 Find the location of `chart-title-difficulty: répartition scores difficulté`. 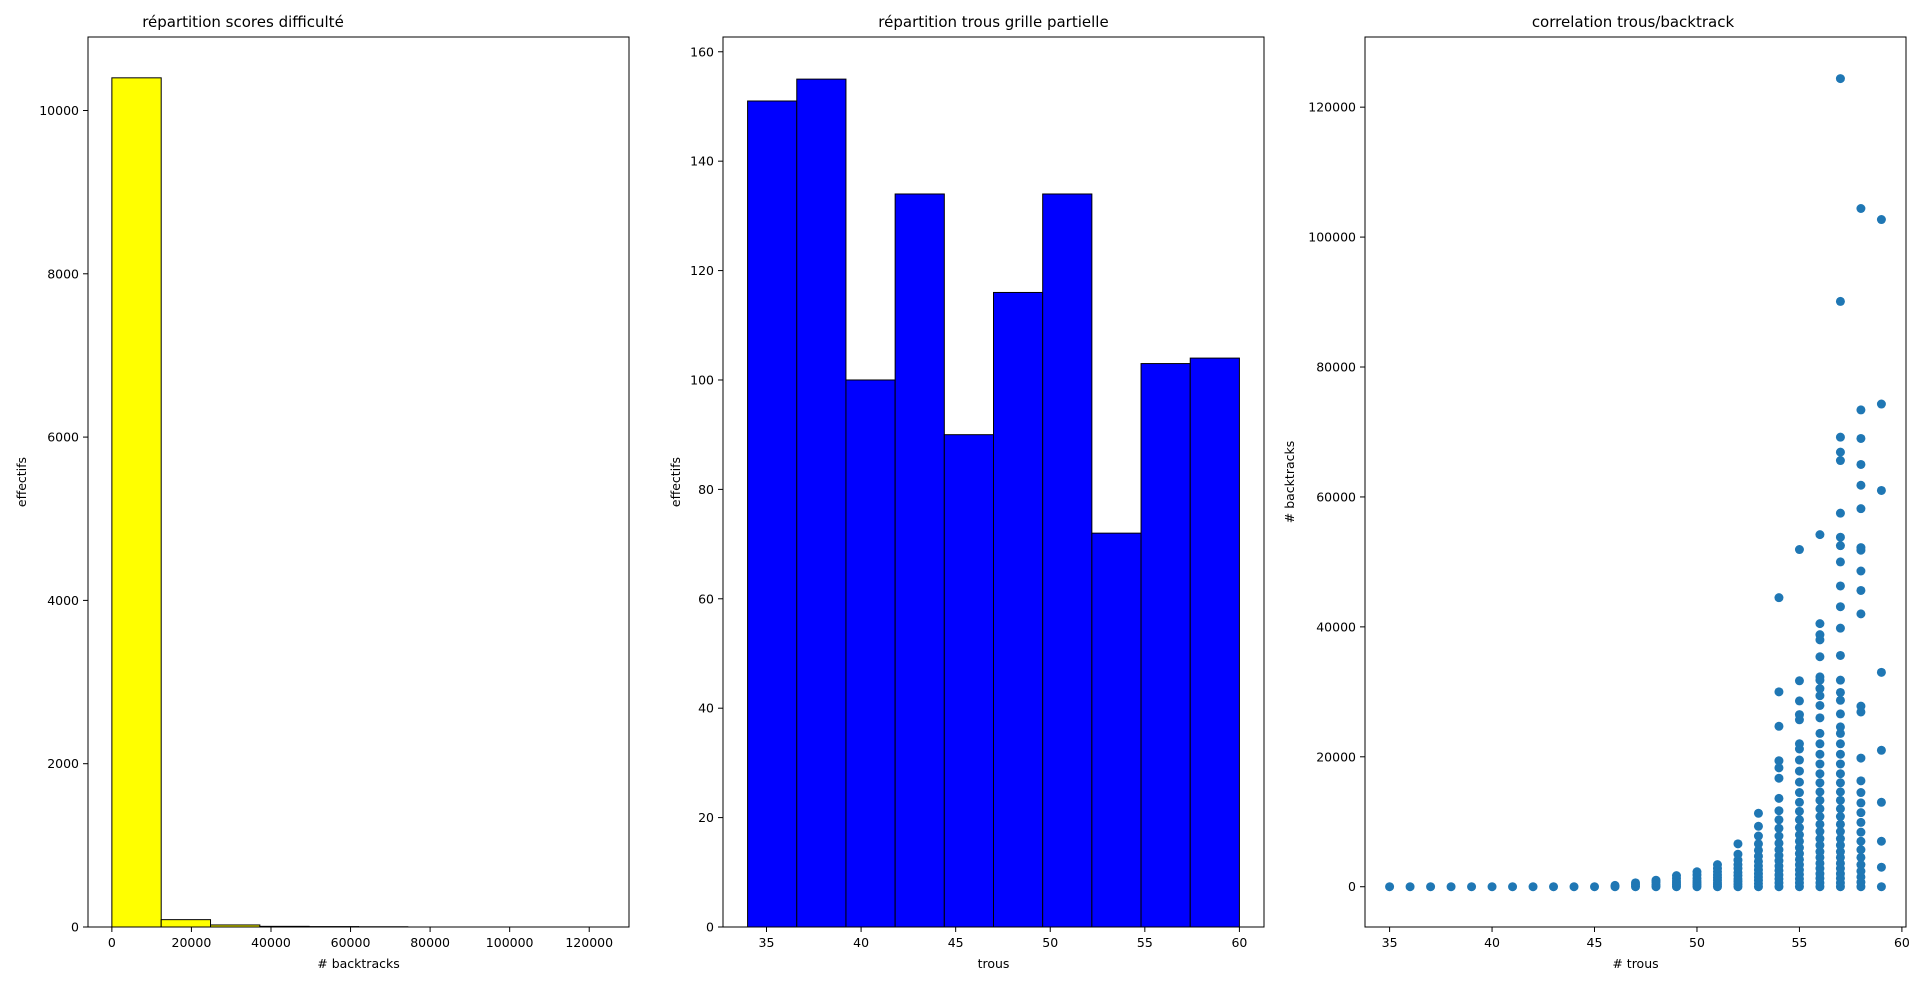

chart-title-difficulty: répartition scores difficulté is located at coordinates (243, 22).